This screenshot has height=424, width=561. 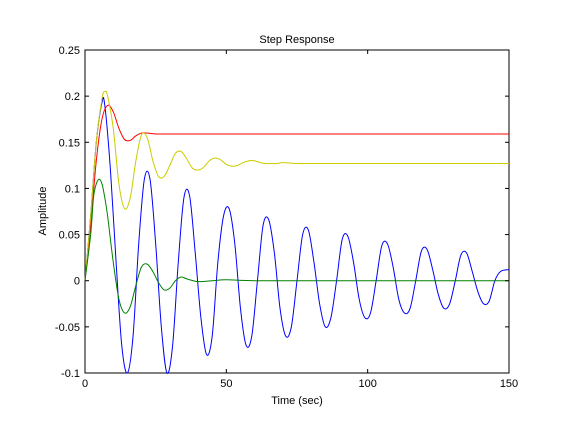 What do you see at coordinates (72, 97) in the screenshot?
I see `y-tick-label: 0.2` at bounding box center [72, 97].